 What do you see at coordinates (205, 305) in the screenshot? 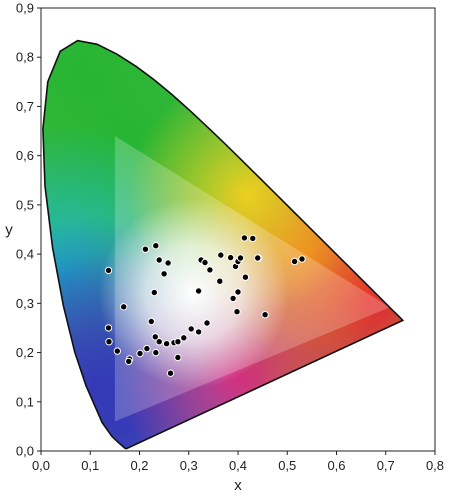
I see `data-points` at bounding box center [205, 305].